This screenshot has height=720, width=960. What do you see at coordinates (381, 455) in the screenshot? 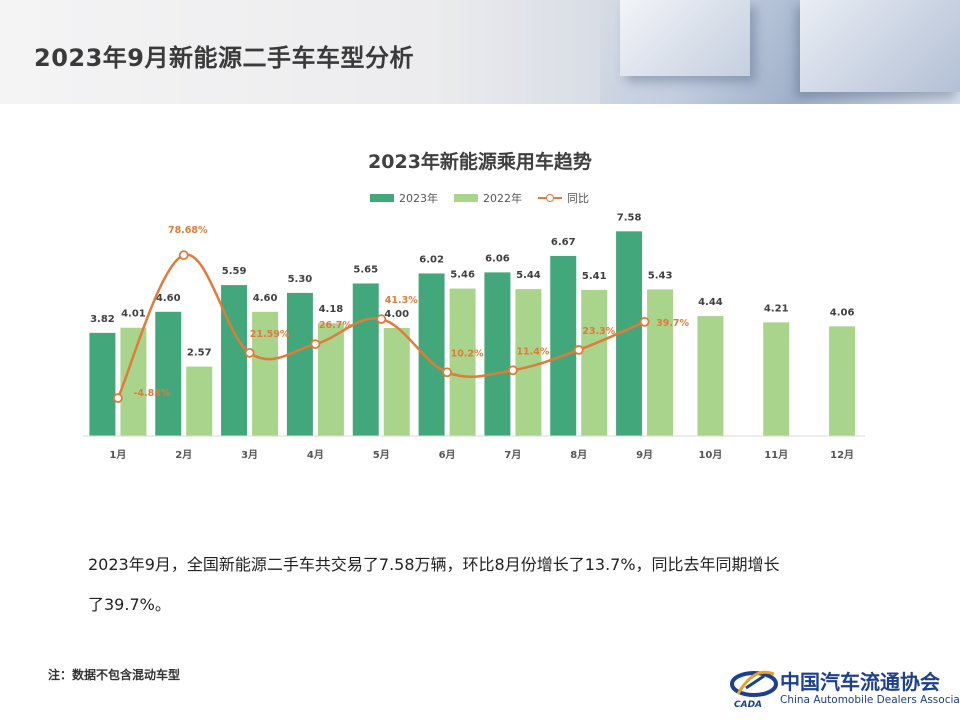
I see `x-tick-label: 5月` at bounding box center [381, 455].